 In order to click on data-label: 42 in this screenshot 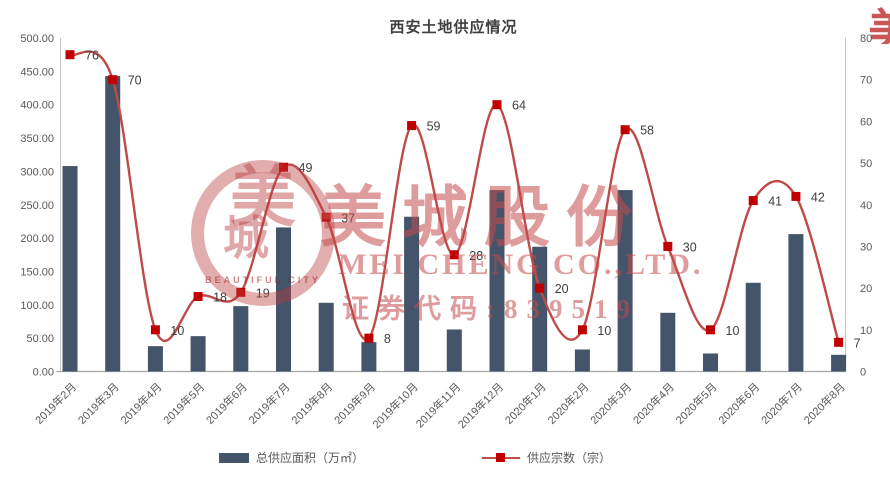, I will do `click(818, 197)`.